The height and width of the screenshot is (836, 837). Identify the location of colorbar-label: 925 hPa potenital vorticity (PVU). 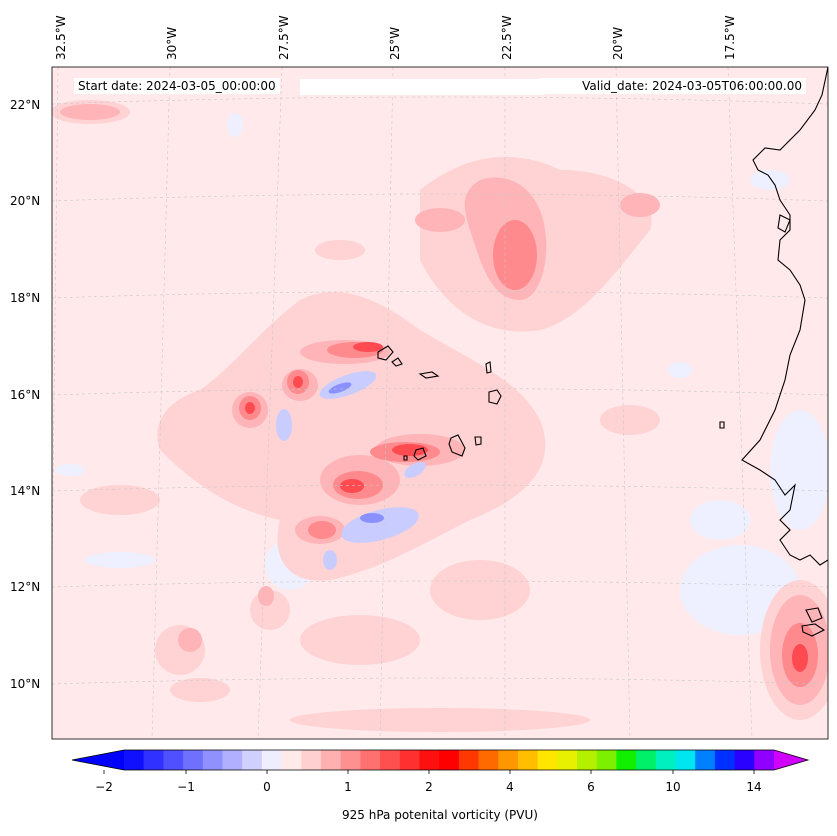
(440, 815).